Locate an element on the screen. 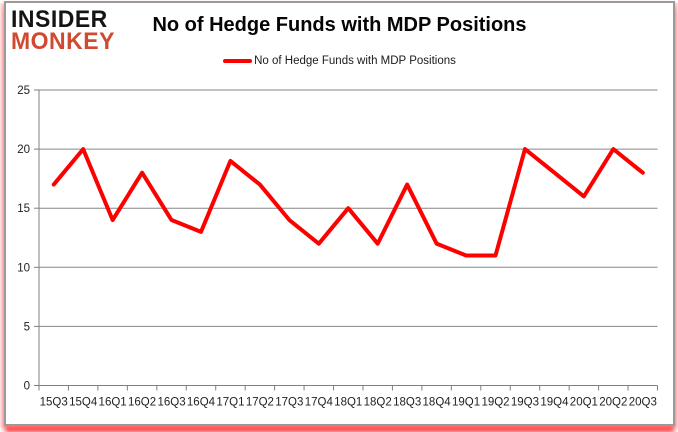 This screenshot has height=432, width=678. y-axis-tick-label: 0 is located at coordinates (27, 387).